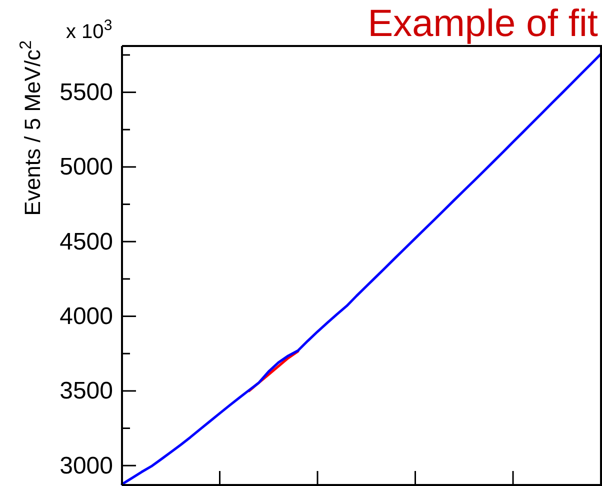 Image resolution: width=602 pixels, height=486 pixels. I want to click on chart-title: Example of fit, so click(483, 24).